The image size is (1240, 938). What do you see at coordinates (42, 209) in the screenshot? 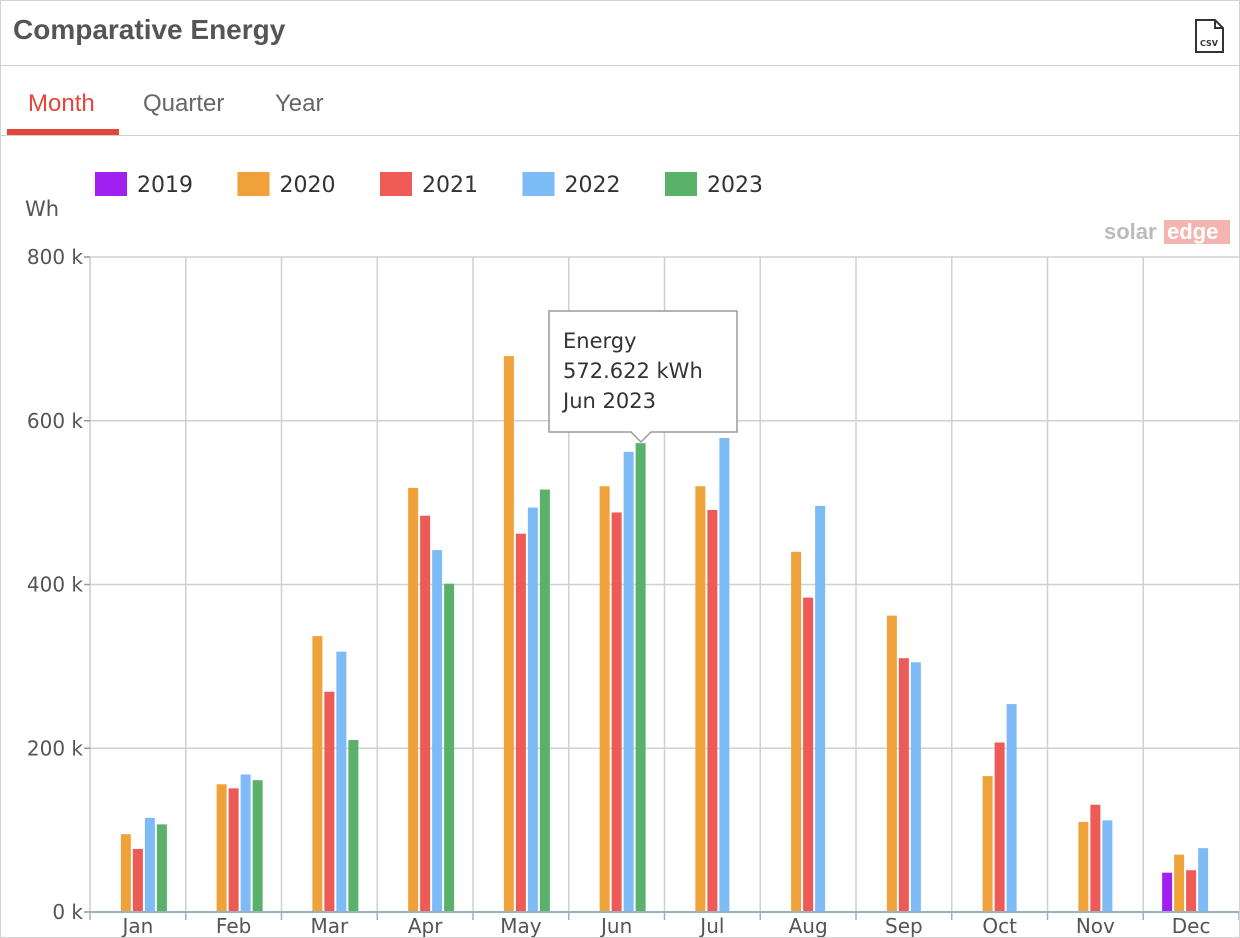
I see `y-axis-unit-label: Wh` at bounding box center [42, 209].